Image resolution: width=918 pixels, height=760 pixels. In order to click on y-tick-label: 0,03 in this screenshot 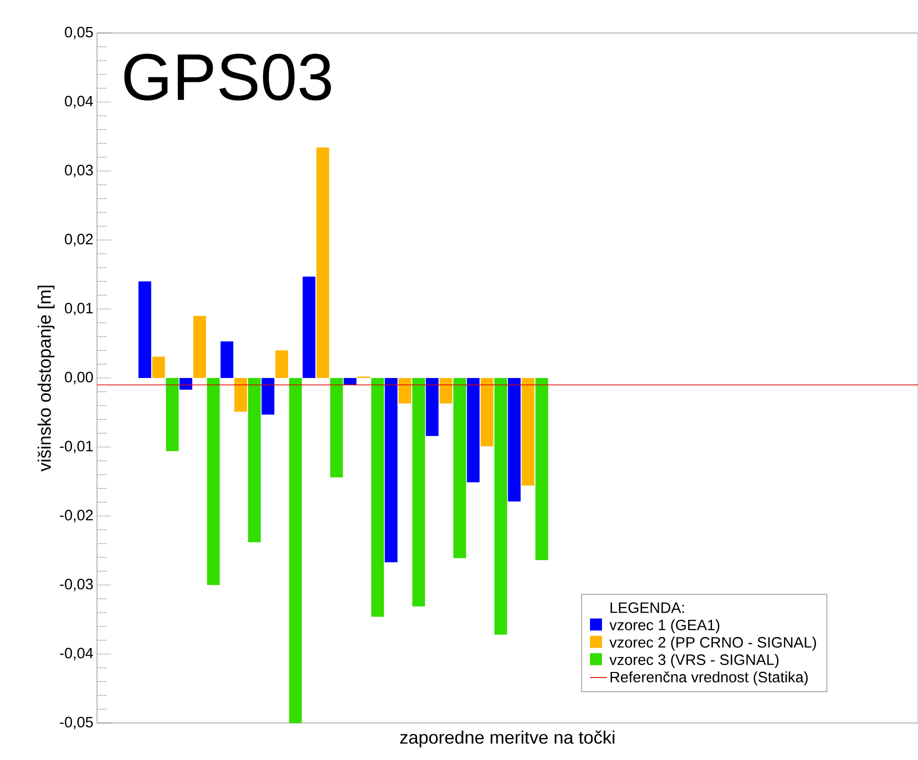, I will do `click(78, 171)`.